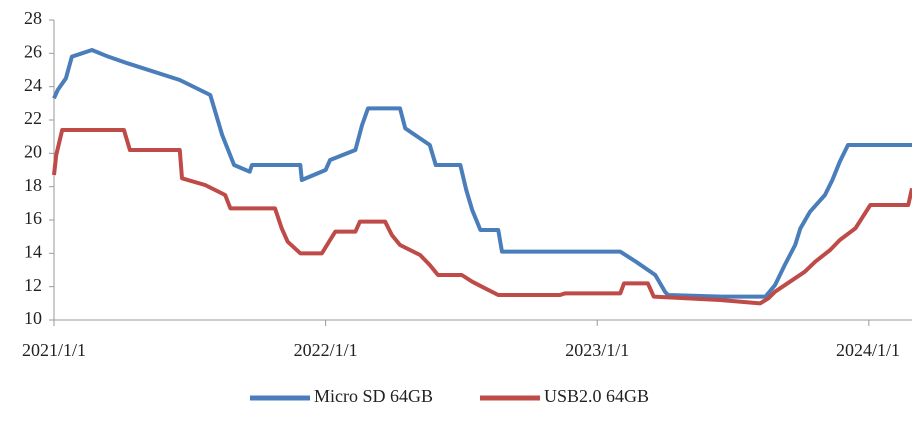  Describe the element at coordinates (868, 350) in the screenshot. I see `x-tick-label: 2024/1/1` at that location.